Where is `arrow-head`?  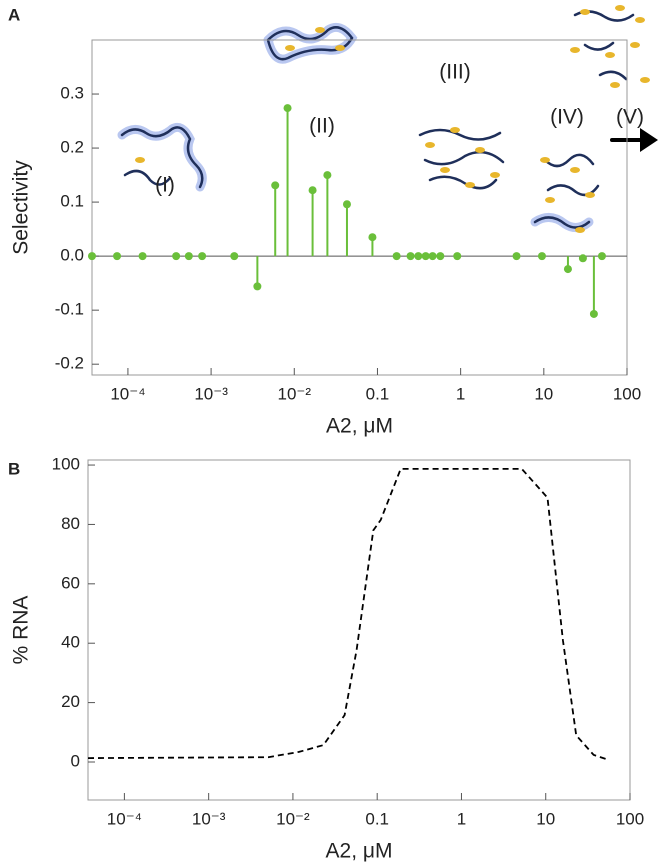
arrow-head is located at coordinates (649, 140).